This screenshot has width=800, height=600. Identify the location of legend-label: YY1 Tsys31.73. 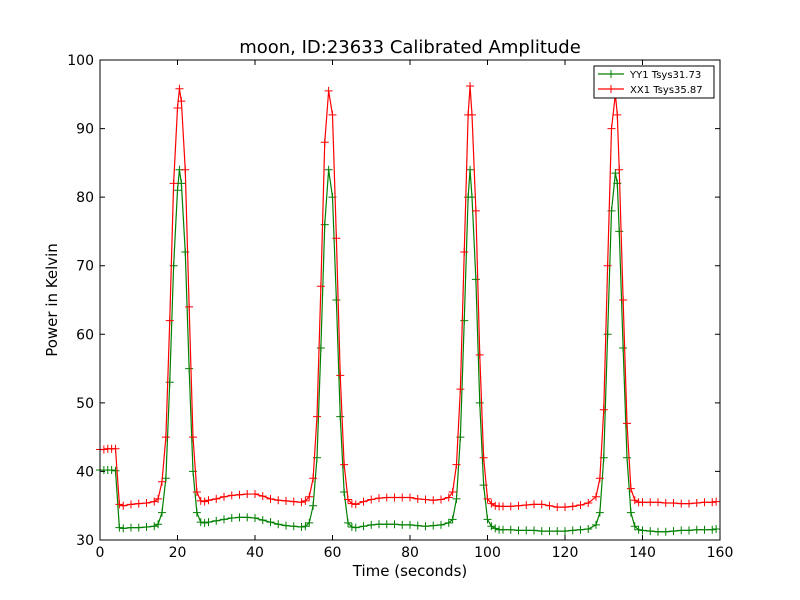
(665, 75).